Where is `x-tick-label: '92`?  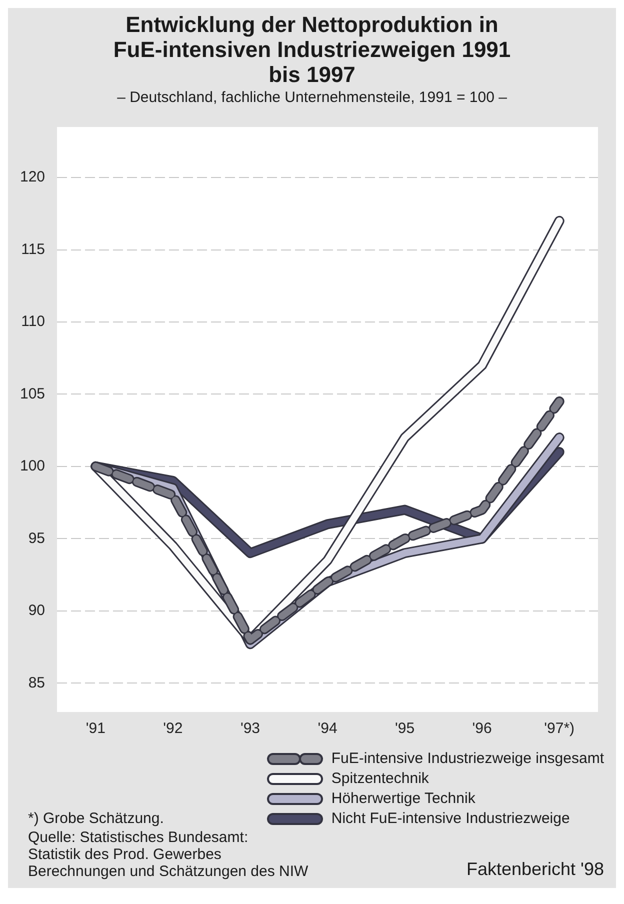 x-tick-label: '92 is located at coordinates (173, 729).